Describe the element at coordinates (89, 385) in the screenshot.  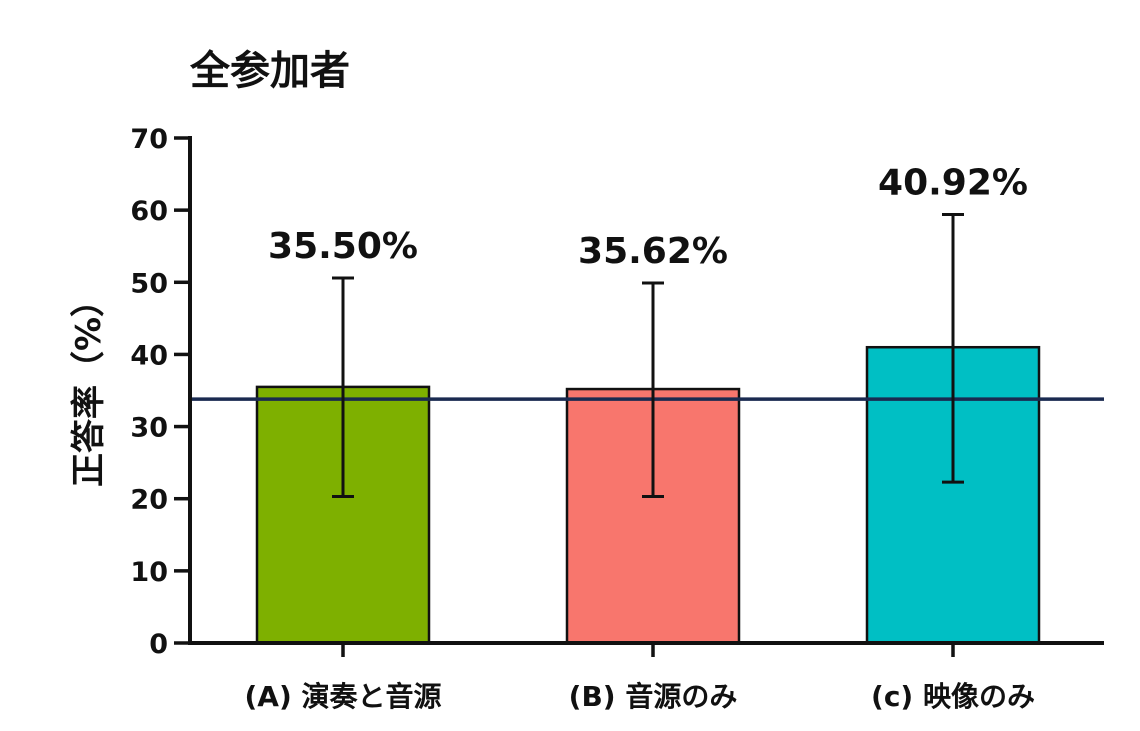
I see `y-axis-label: 正答率（%）` at that location.